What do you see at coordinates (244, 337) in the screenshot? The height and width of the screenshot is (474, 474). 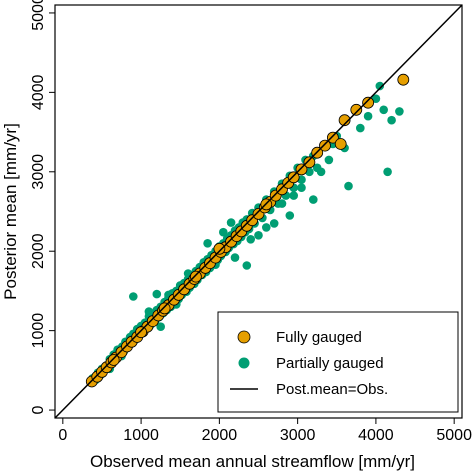 I see `legend-fully-gauged-marker` at bounding box center [244, 337].